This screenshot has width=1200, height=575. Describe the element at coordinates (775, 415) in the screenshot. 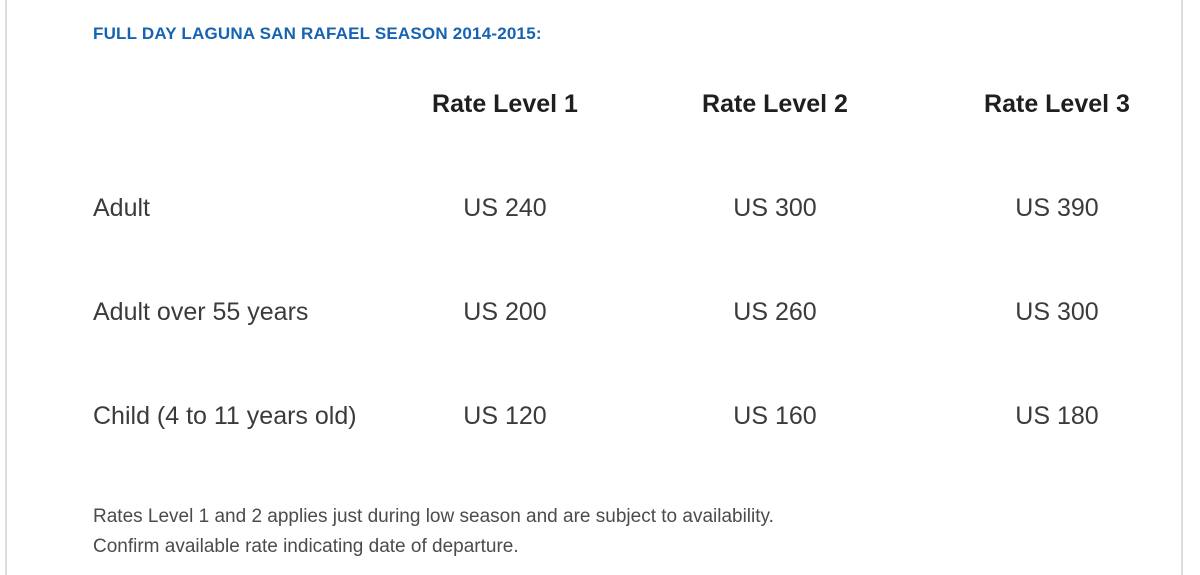

I see `rate-cell-child-level-2: US 160` at that location.